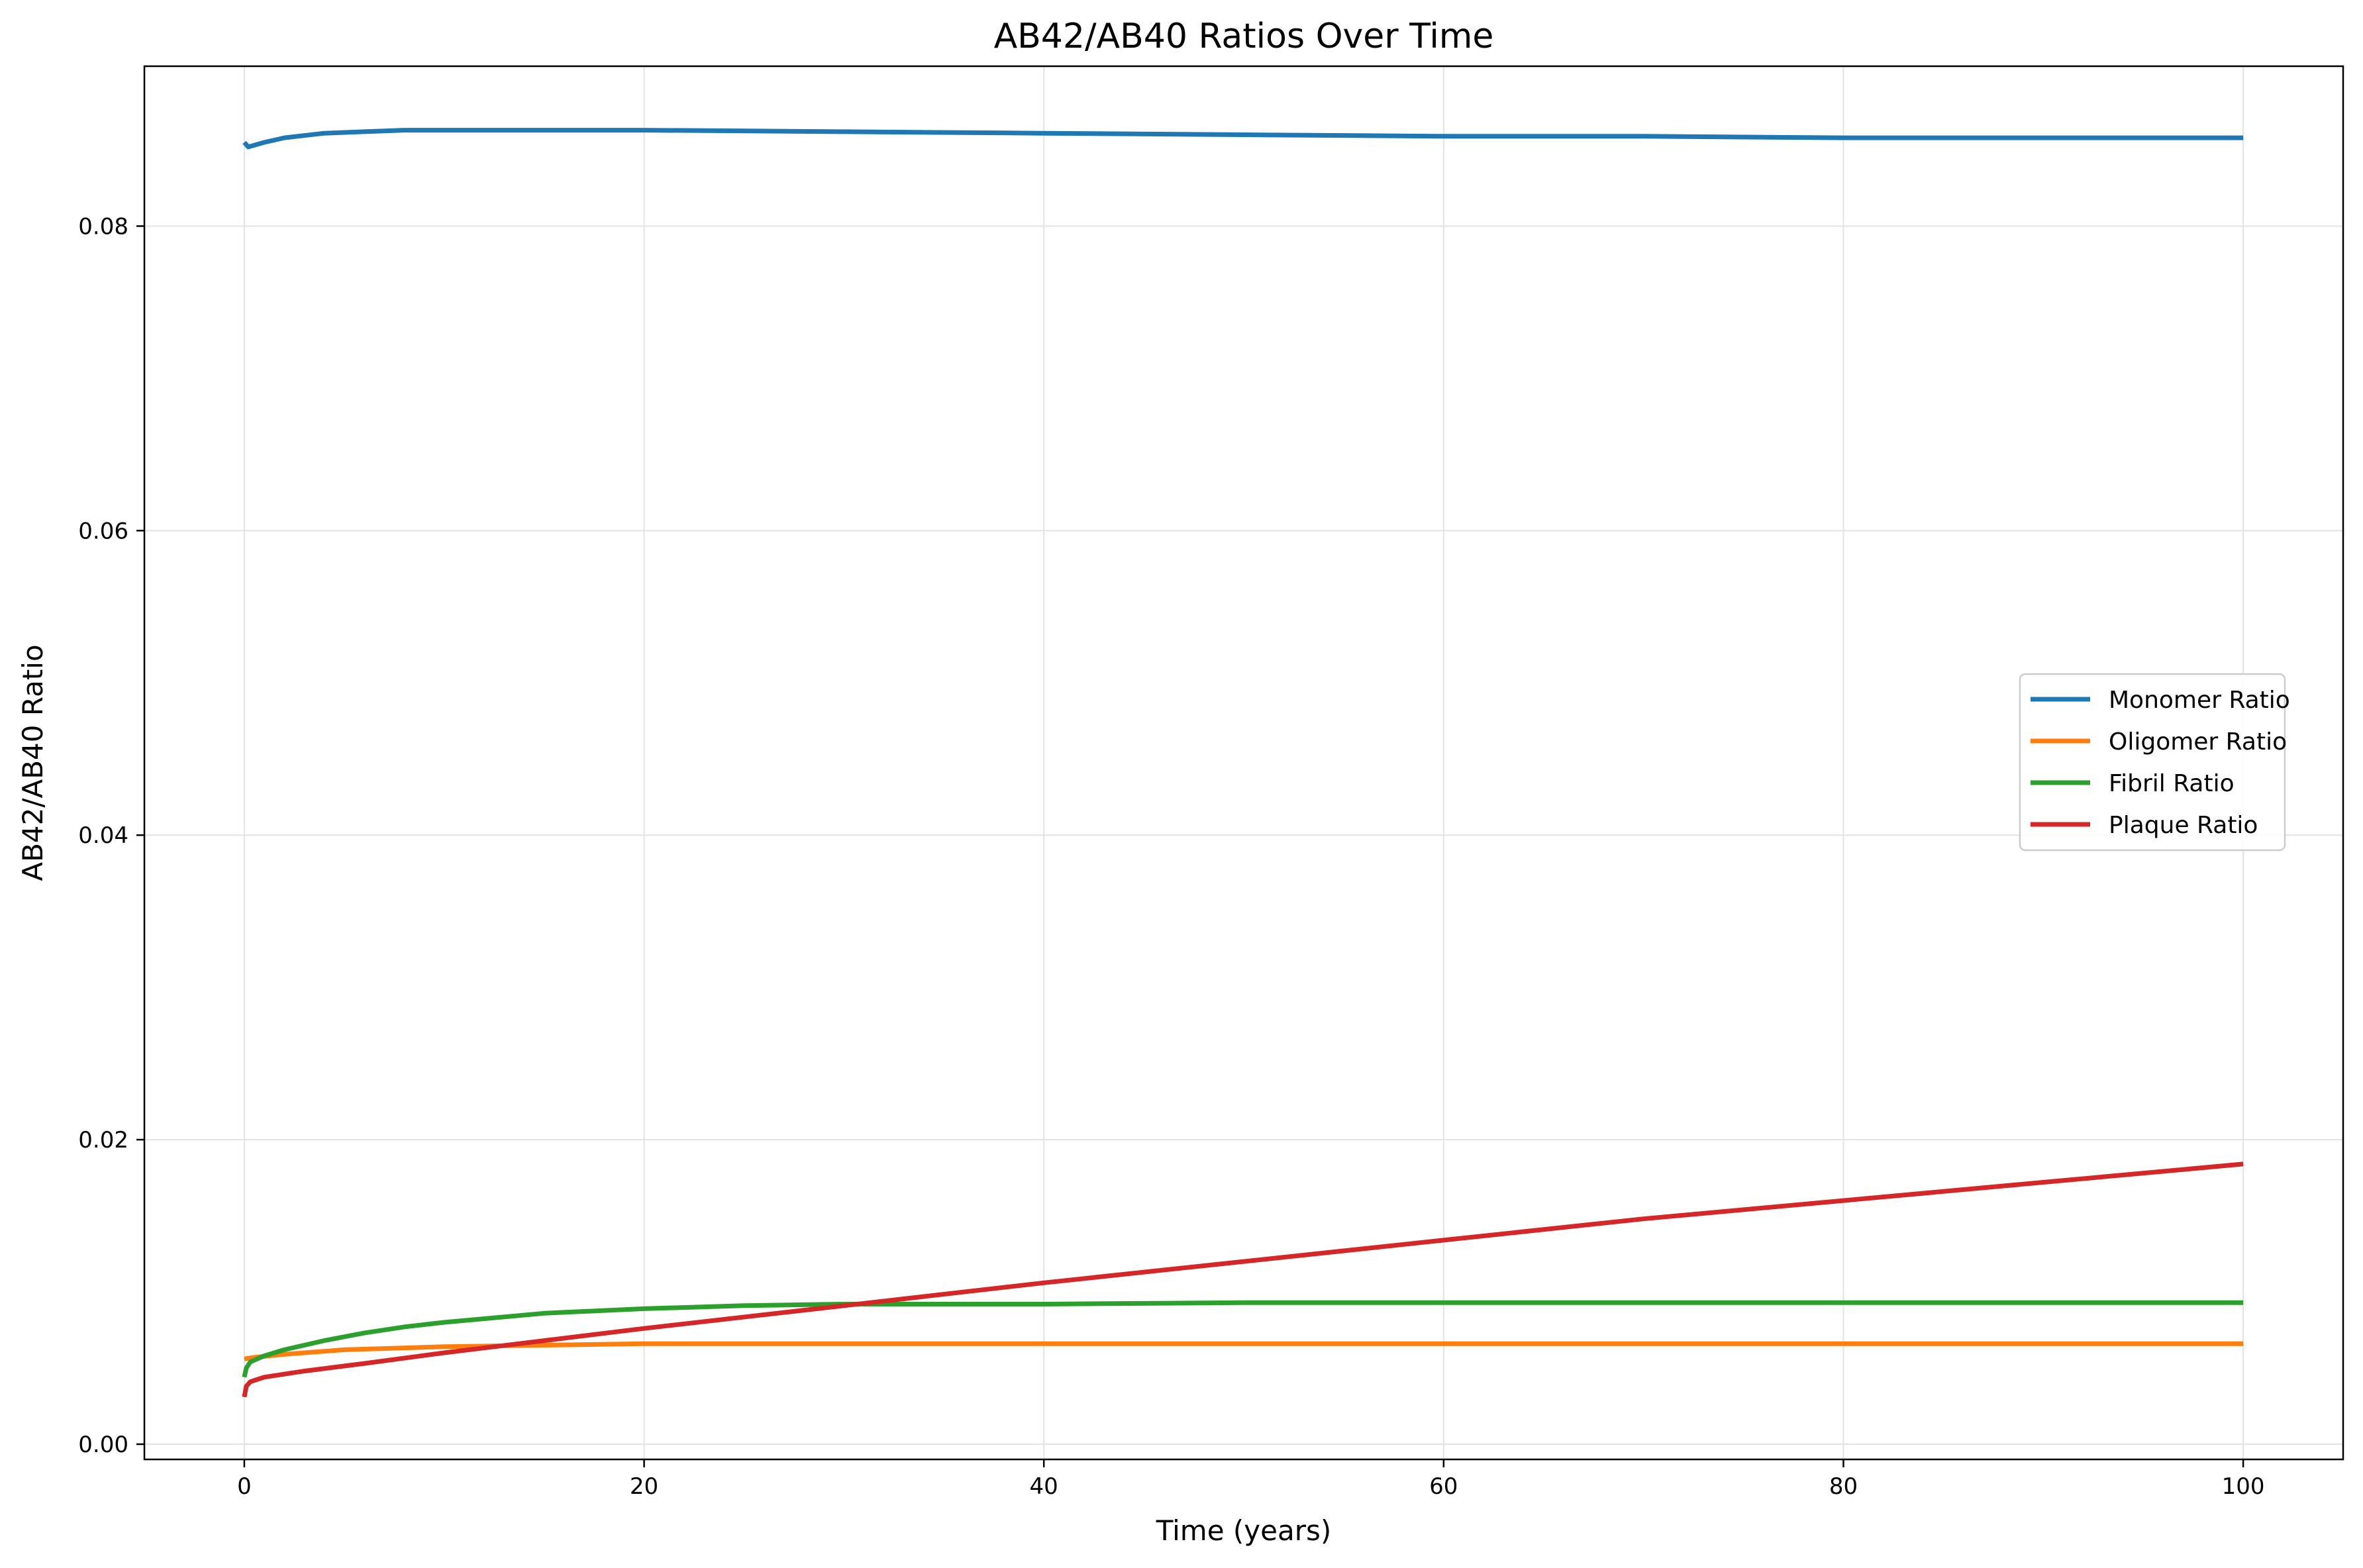 This screenshot has height=1568, width=2363. What do you see at coordinates (2244, 1486) in the screenshot?
I see `x-tick-label: 100` at bounding box center [2244, 1486].